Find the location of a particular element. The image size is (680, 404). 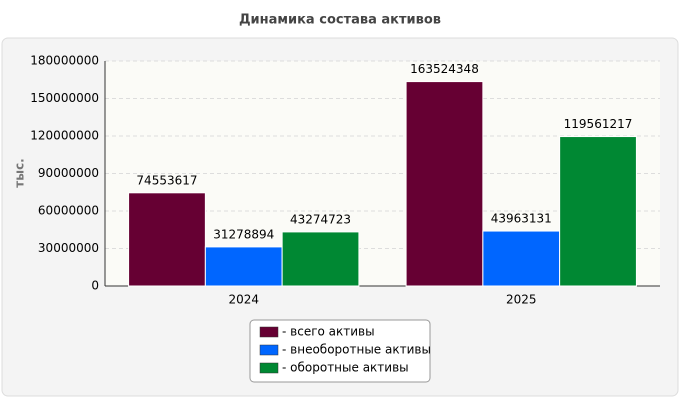

legend-label: - оборотные активы is located at coordinates (345, 368).